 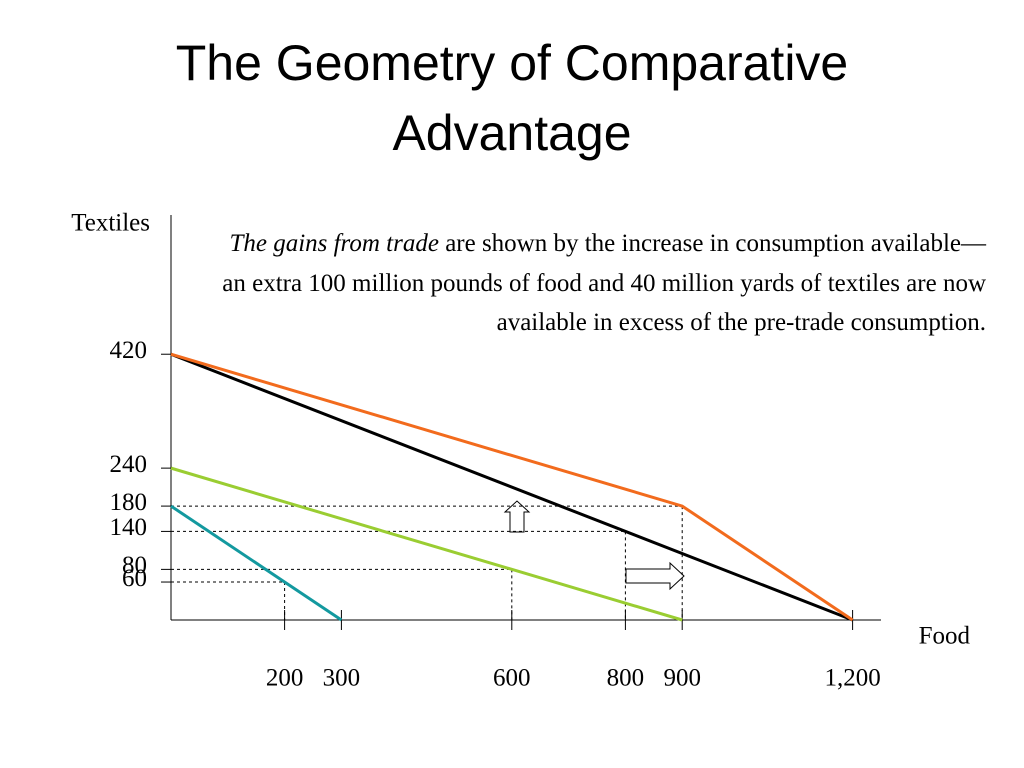 I want to click on y-tick-label: 180, so click(x=129, y=502).